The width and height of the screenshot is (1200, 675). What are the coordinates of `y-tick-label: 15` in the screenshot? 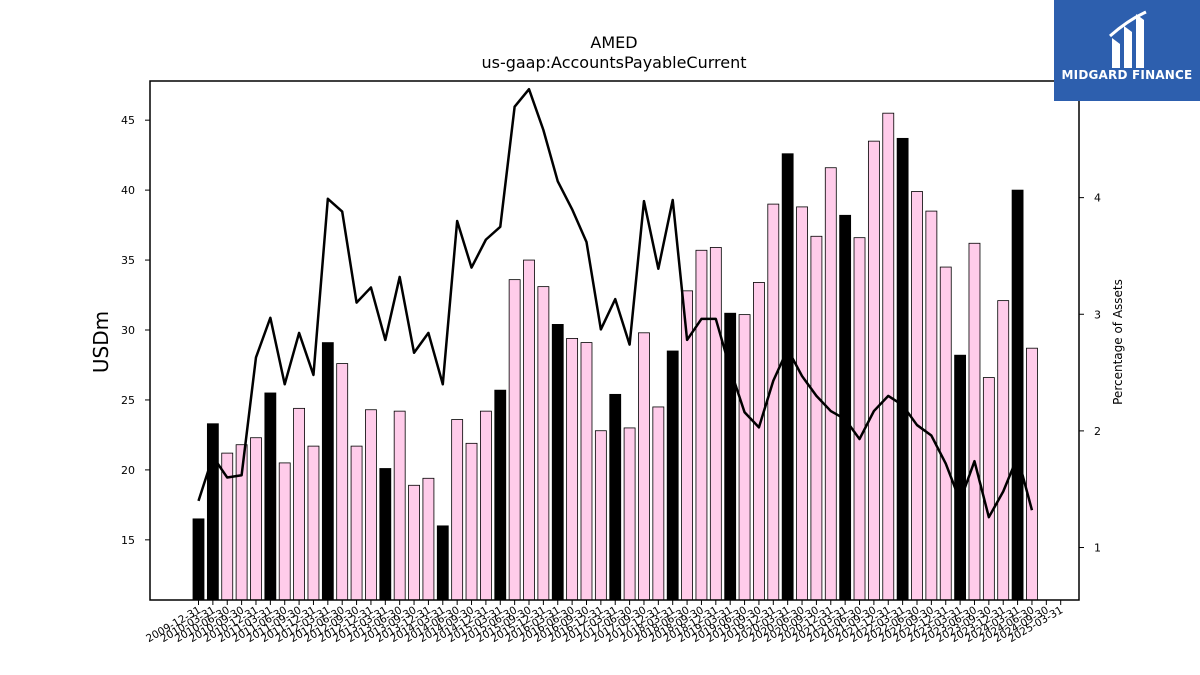 It's located at (128, 540).